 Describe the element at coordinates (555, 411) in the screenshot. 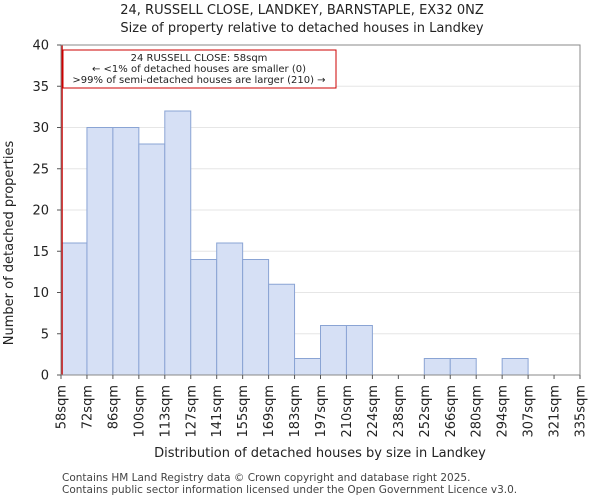

I see `x-tick-label-321sqm: 321sqm` at that location.